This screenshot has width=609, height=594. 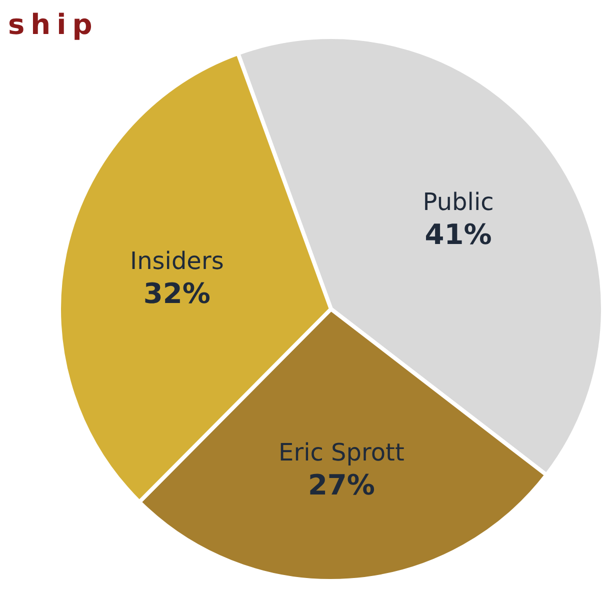 What do you see at coordinates (177, 261) in the screenshot?
I see `slice-label: Insiders` at bounding box center [177, 261].